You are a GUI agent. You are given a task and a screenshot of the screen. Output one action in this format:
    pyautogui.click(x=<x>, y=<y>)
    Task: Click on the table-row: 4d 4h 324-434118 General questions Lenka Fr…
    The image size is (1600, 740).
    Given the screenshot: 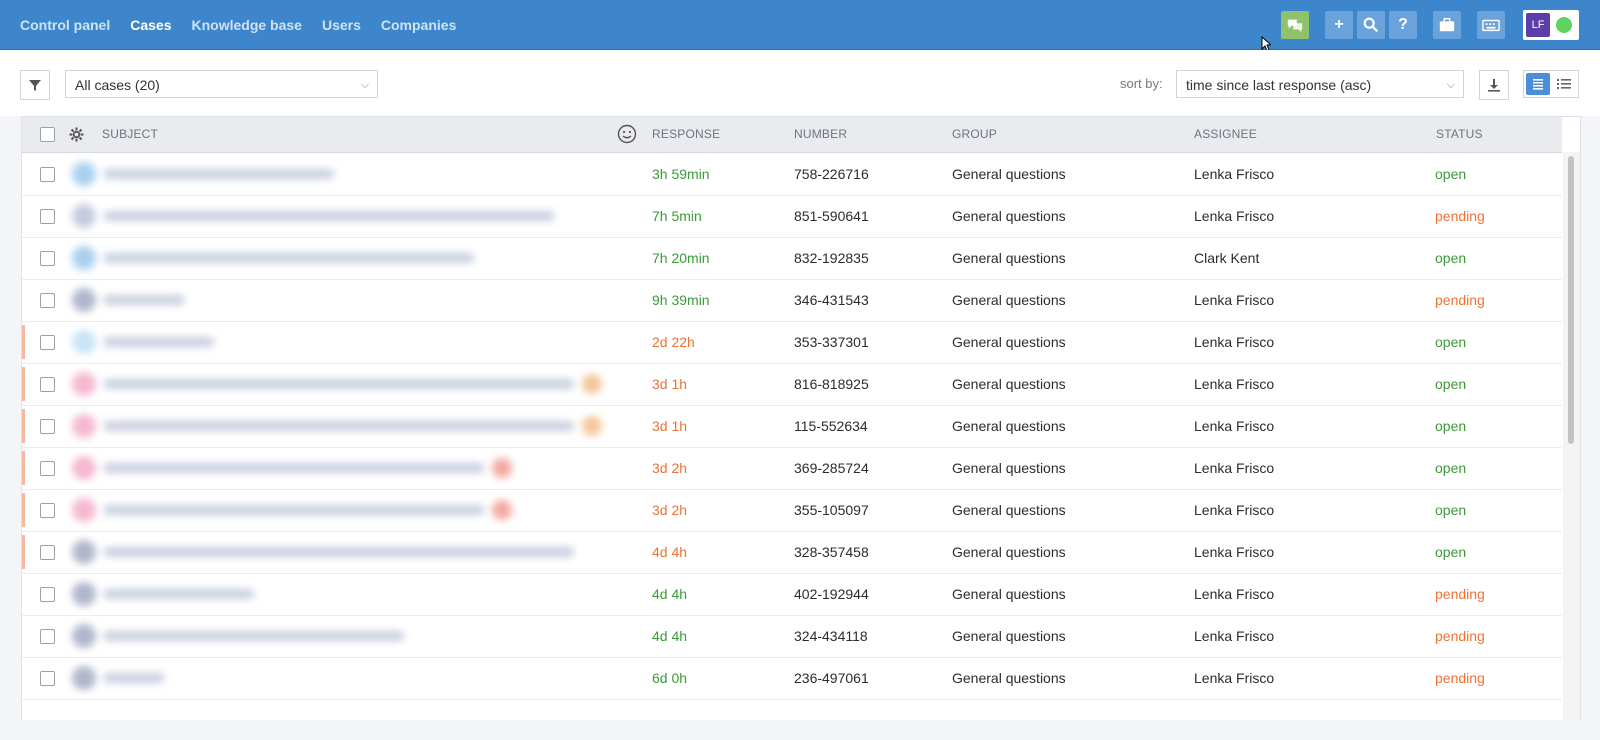 What is the action you would take?
    pyautogui.click(x=792, y=636)
    